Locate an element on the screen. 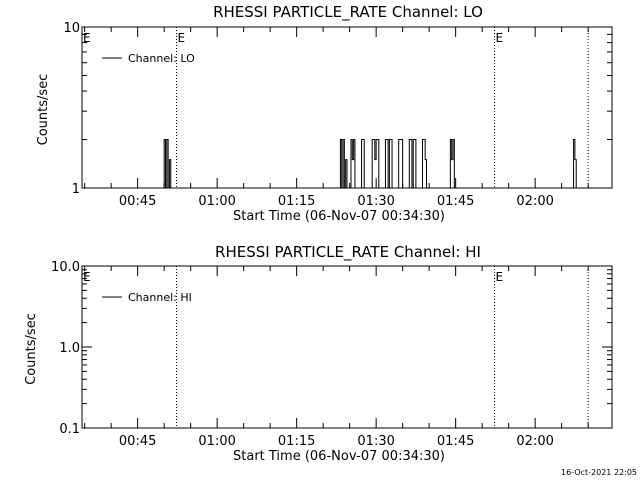  lo-series-layer is located at coordinates (370, 164).